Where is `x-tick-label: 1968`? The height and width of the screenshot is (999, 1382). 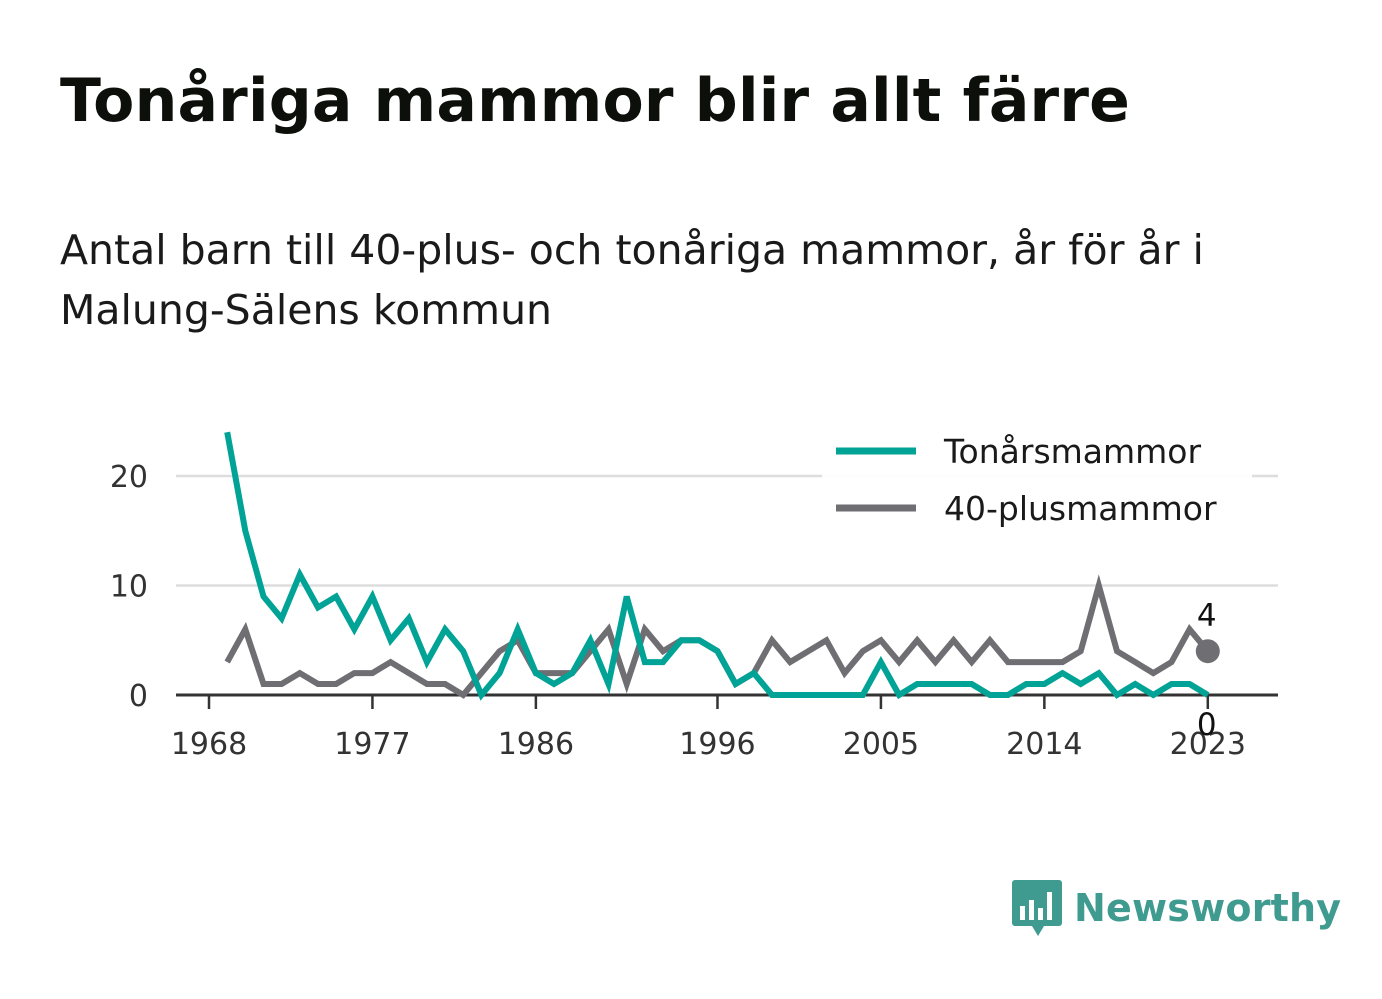
x-tick-label: 1968 is located at coordinates (209, 744).